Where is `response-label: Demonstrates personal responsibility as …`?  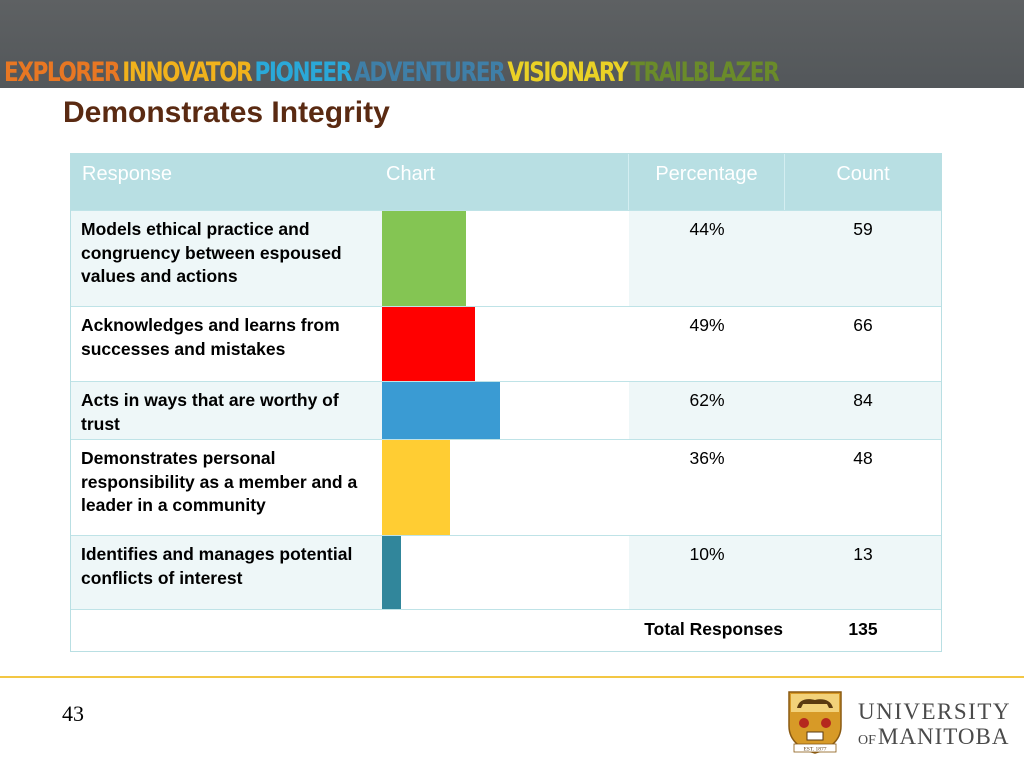
response-label: Demonstrates personal responsibility as … is located at coordinates (219, 481).